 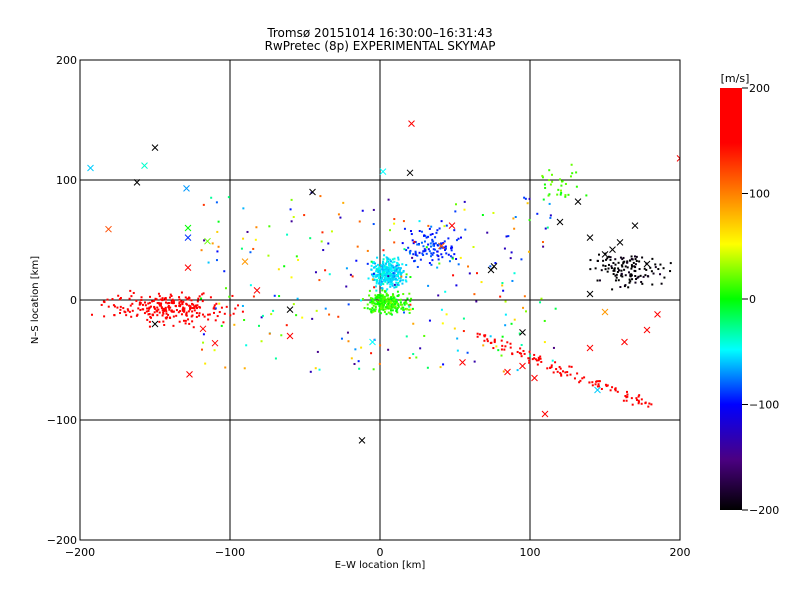 I want to click on colorbar-tick-label: 200, so click(x=759, y=88).